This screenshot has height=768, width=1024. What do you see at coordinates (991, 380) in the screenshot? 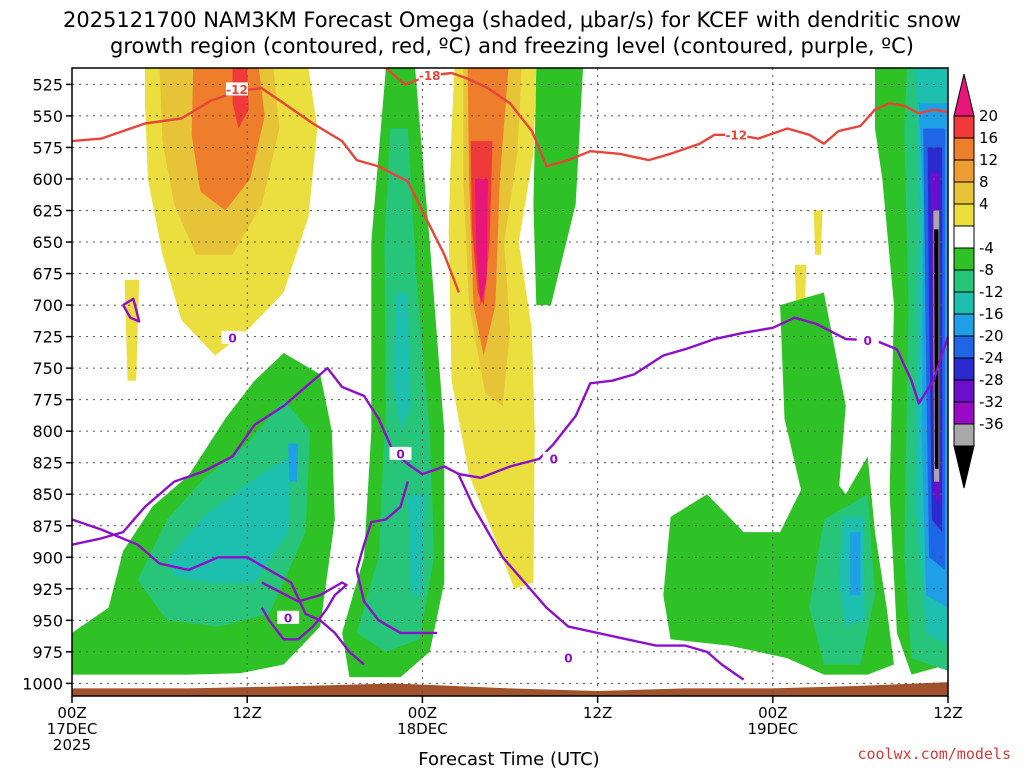
I see `colorbar-tick-label: -28` at bounding box center [991, 380].